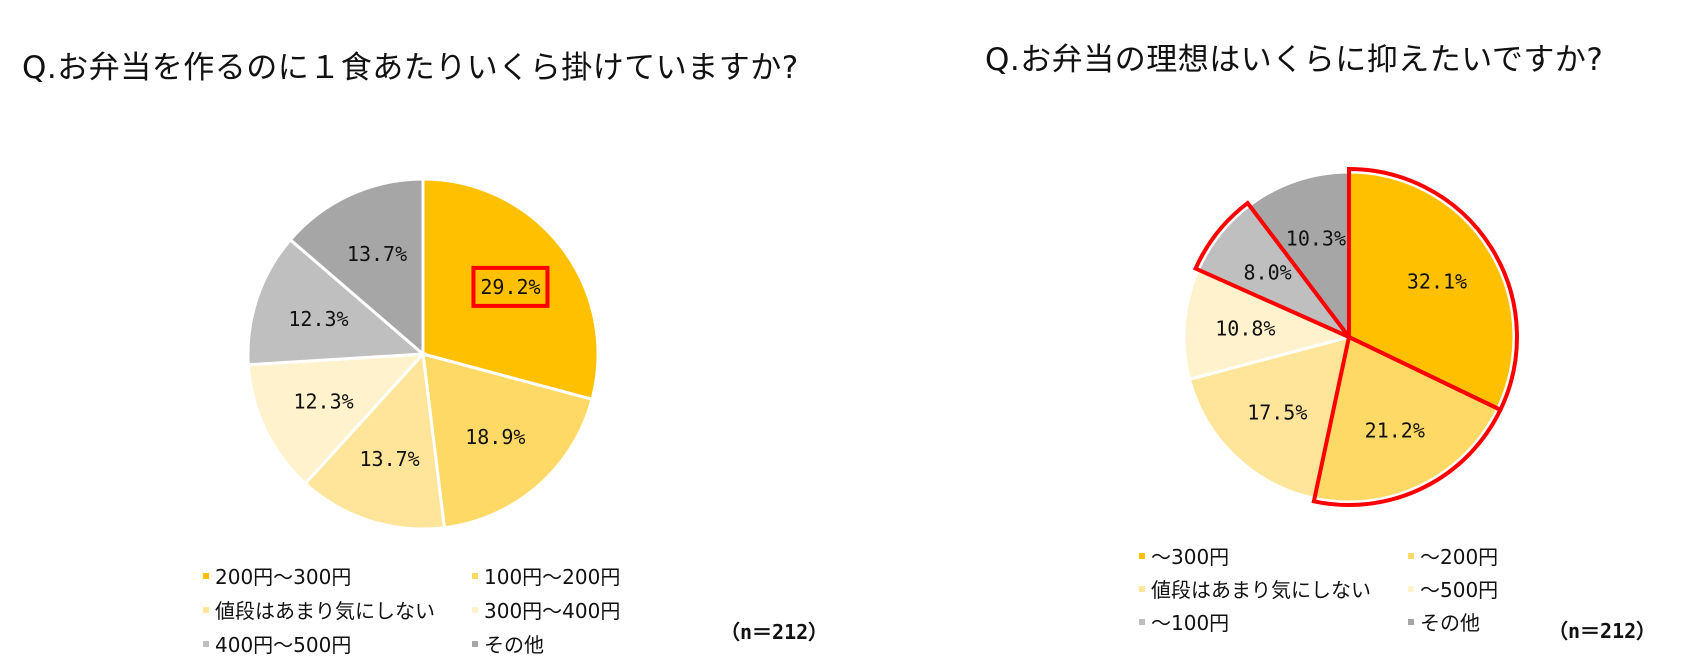 The width and height of the screenshot is (1696, 671). What do you see at coordinates (1245, 329) in the screenshot?
I see `slice-label: 10.8%` at bounding box center [1245, 329].